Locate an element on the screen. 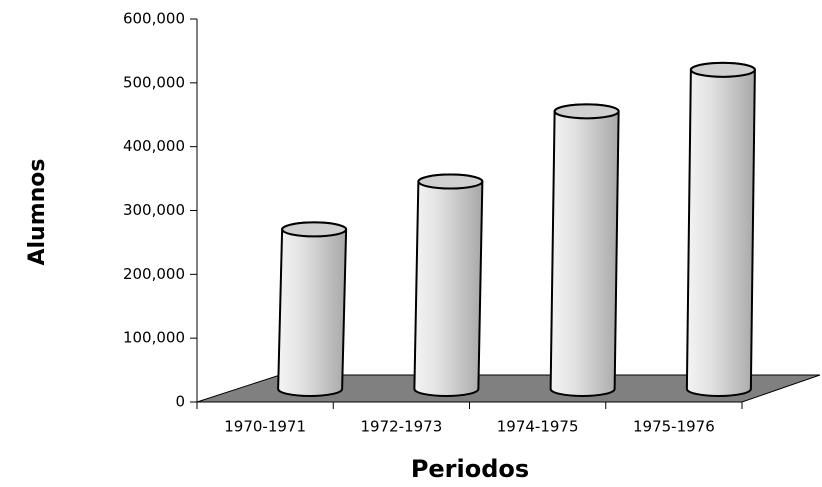 The image size is (822, 487). y-tick-label: 100,000 is located at coordinates (154, 338).